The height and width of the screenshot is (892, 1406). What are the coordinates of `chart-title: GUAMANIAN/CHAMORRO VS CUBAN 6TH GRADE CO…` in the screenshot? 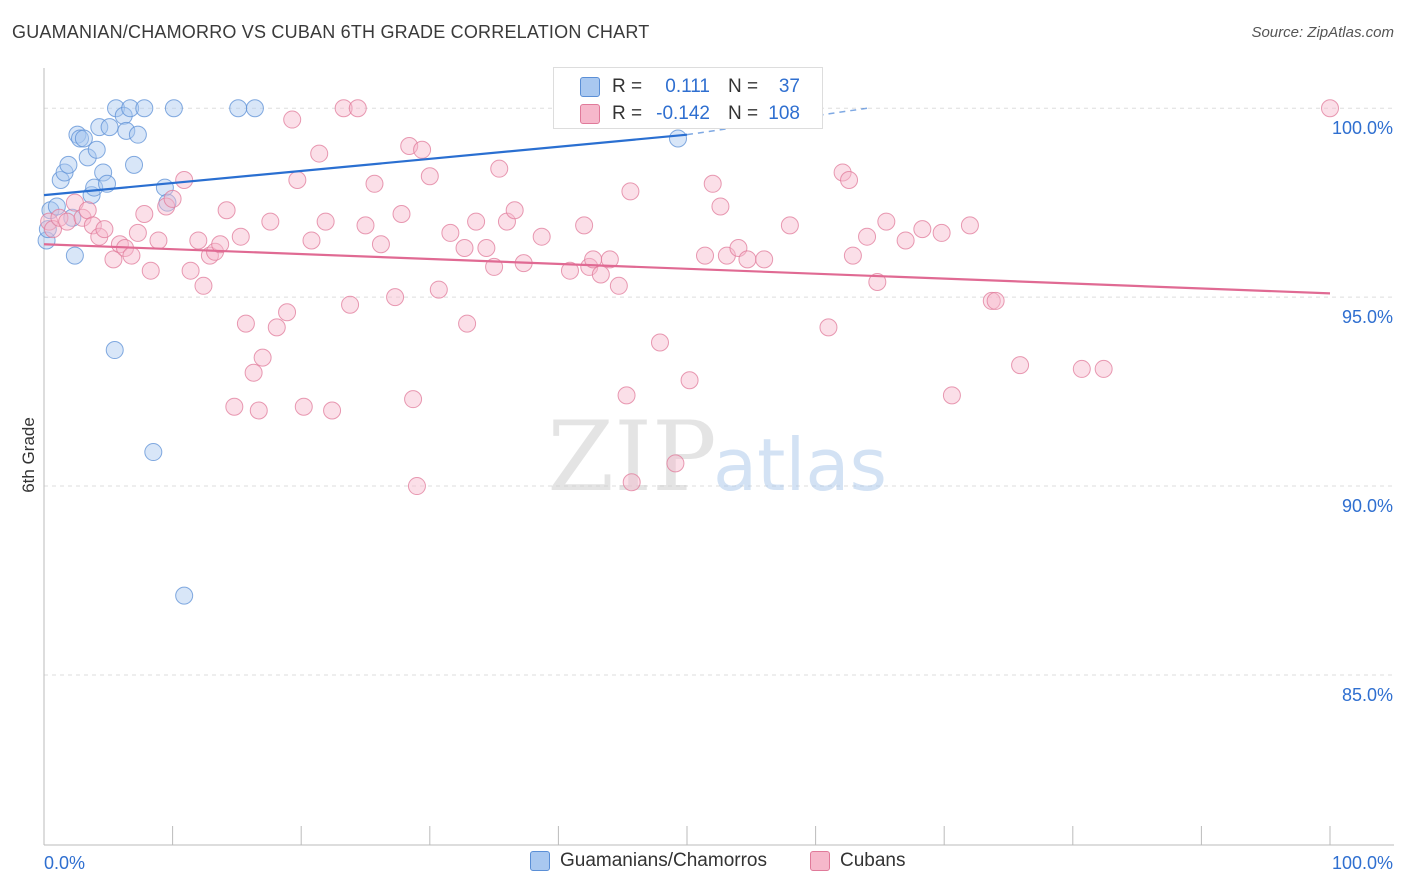 It's located at (331, 32).